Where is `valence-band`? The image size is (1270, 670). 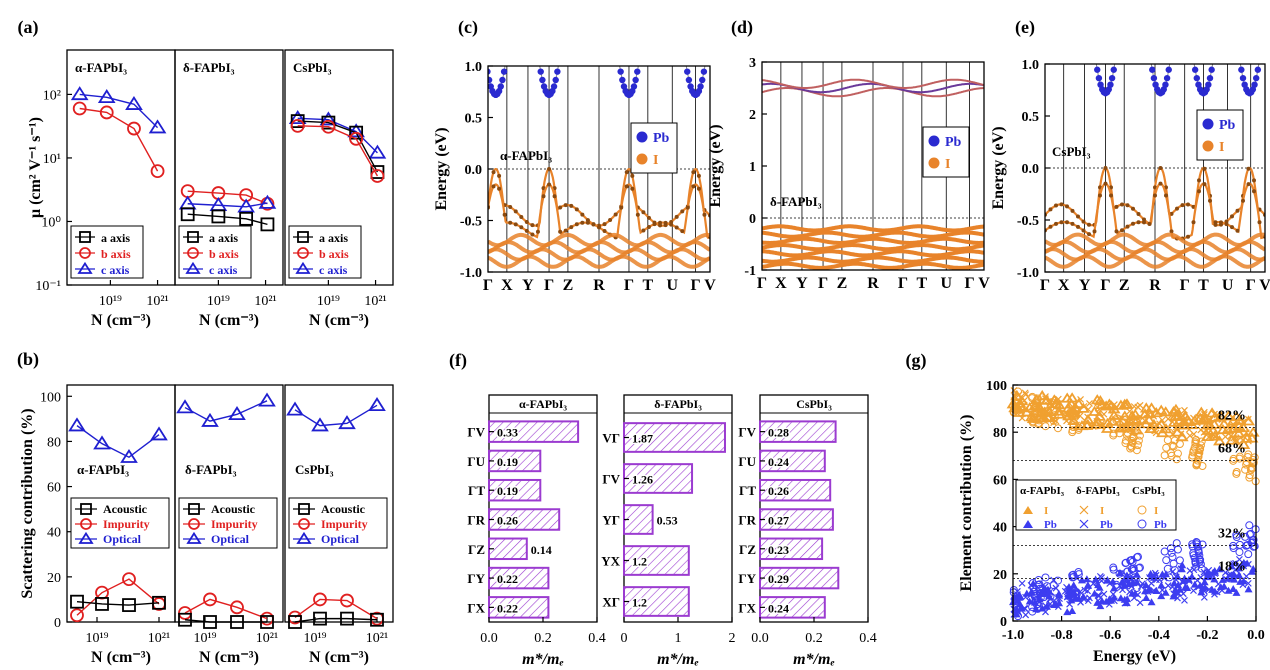 valence-band is located at coordinates (873, 265).